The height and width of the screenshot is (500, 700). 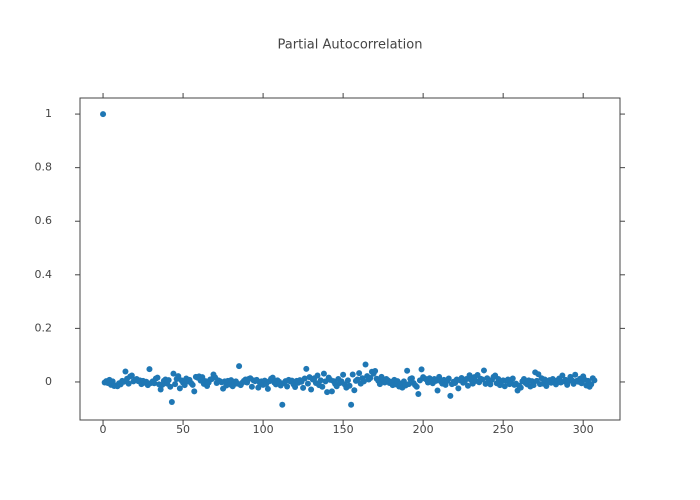 I want to click on x-tick-label: 300, so click(x=583, y=429).